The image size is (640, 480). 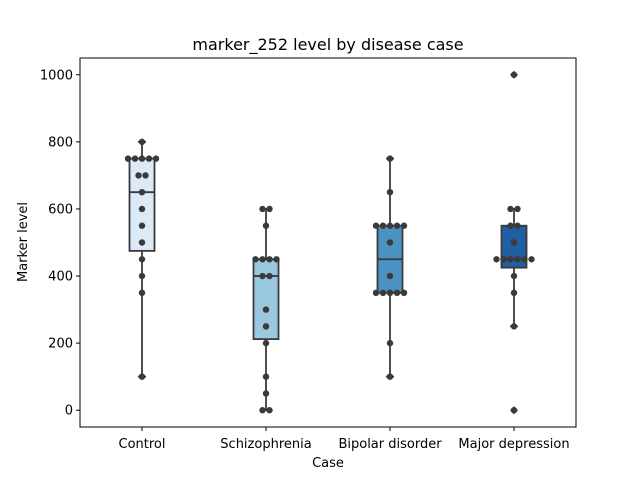 I want to click on x-tick-label: Schizophrenia, so click(x=265, y=444).